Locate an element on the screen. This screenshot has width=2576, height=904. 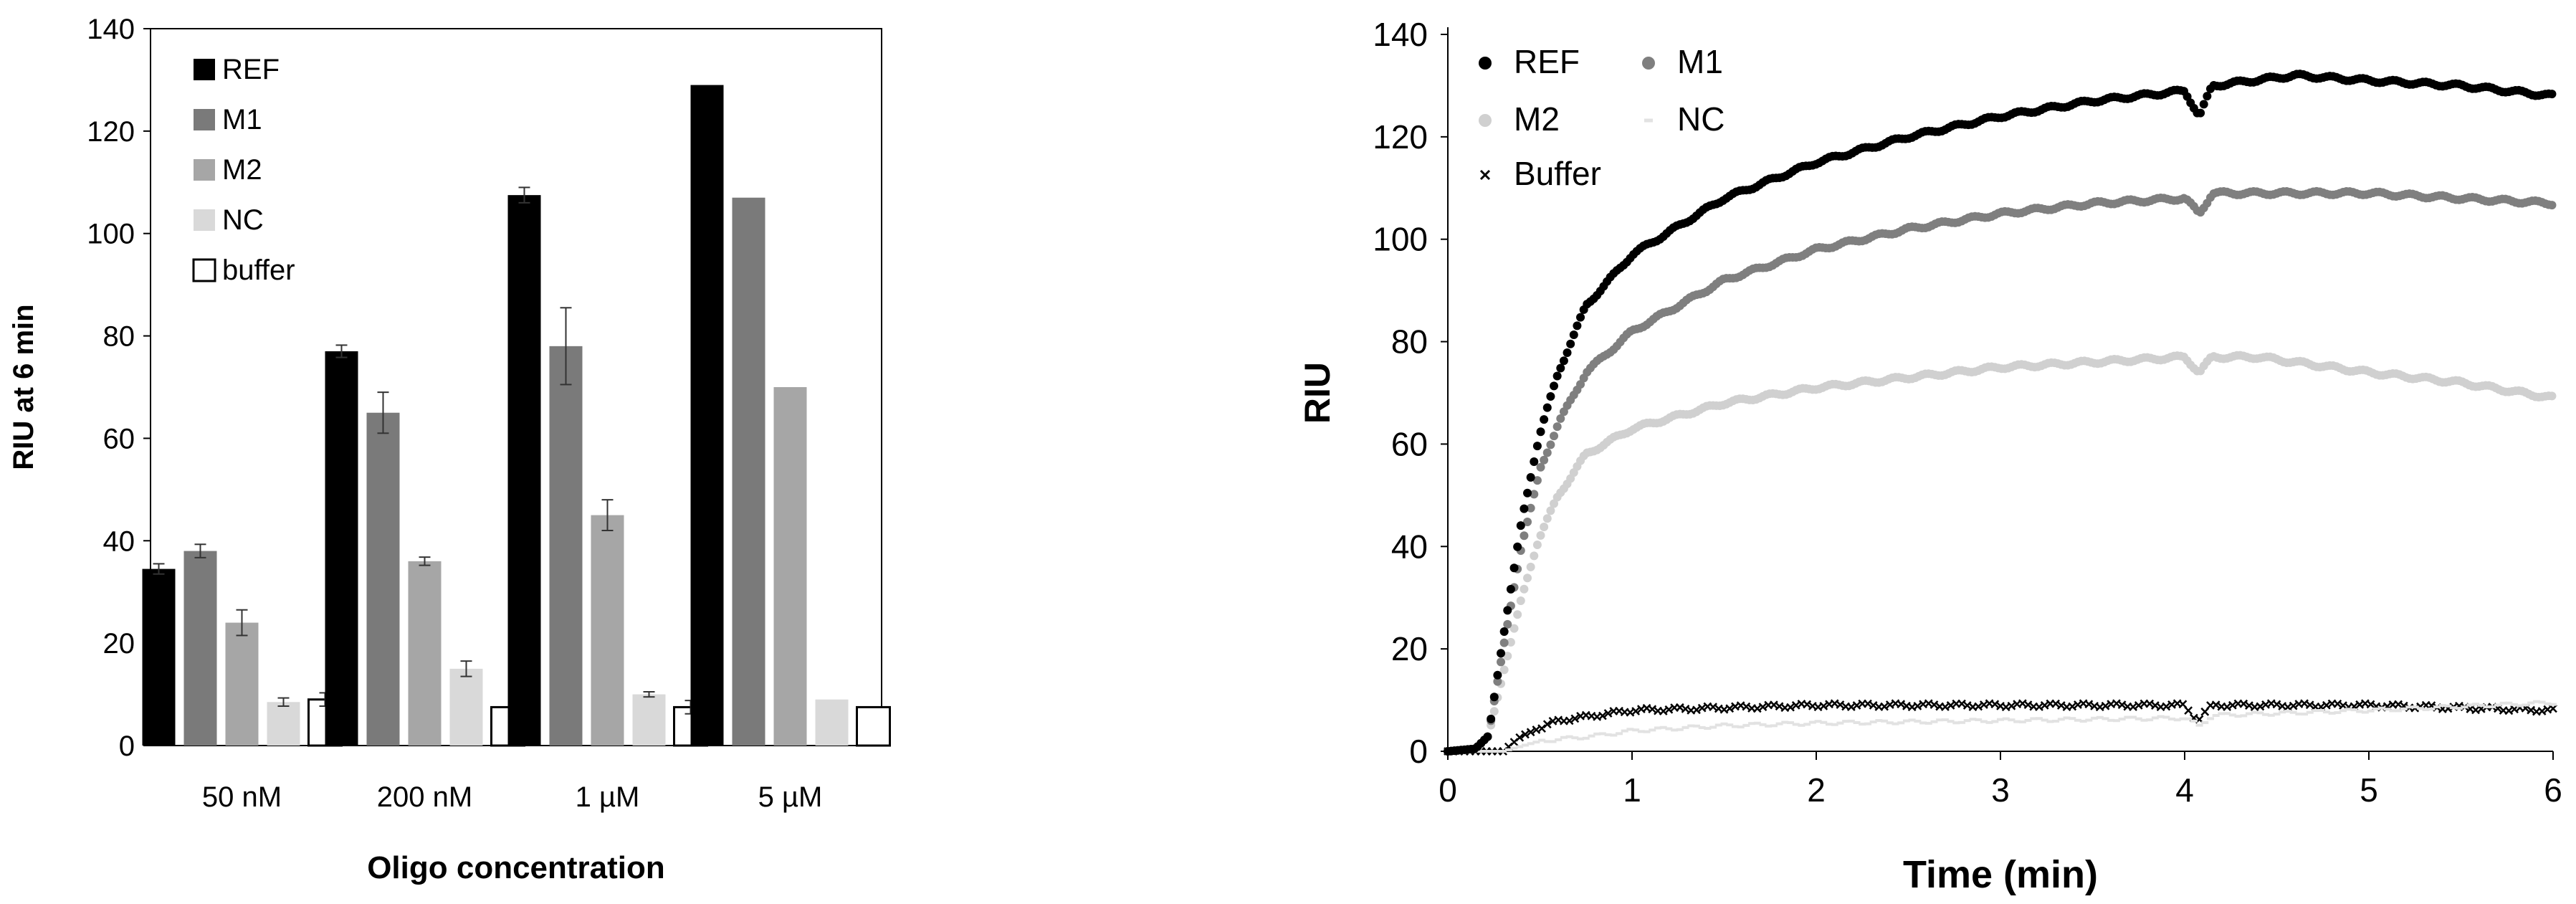
kinetics-y-tick-label: 80 is located at coordinates (1409, 342).